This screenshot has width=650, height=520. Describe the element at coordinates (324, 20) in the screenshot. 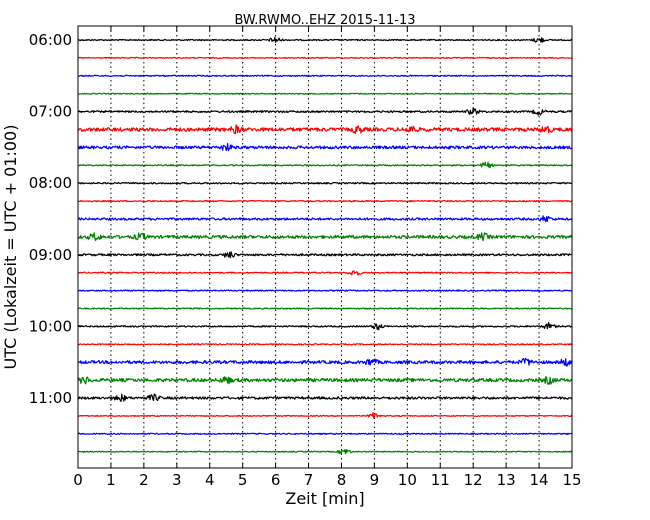

I see `chart-title: BW.RWMO..EHZ 2015-11-13` at that location.